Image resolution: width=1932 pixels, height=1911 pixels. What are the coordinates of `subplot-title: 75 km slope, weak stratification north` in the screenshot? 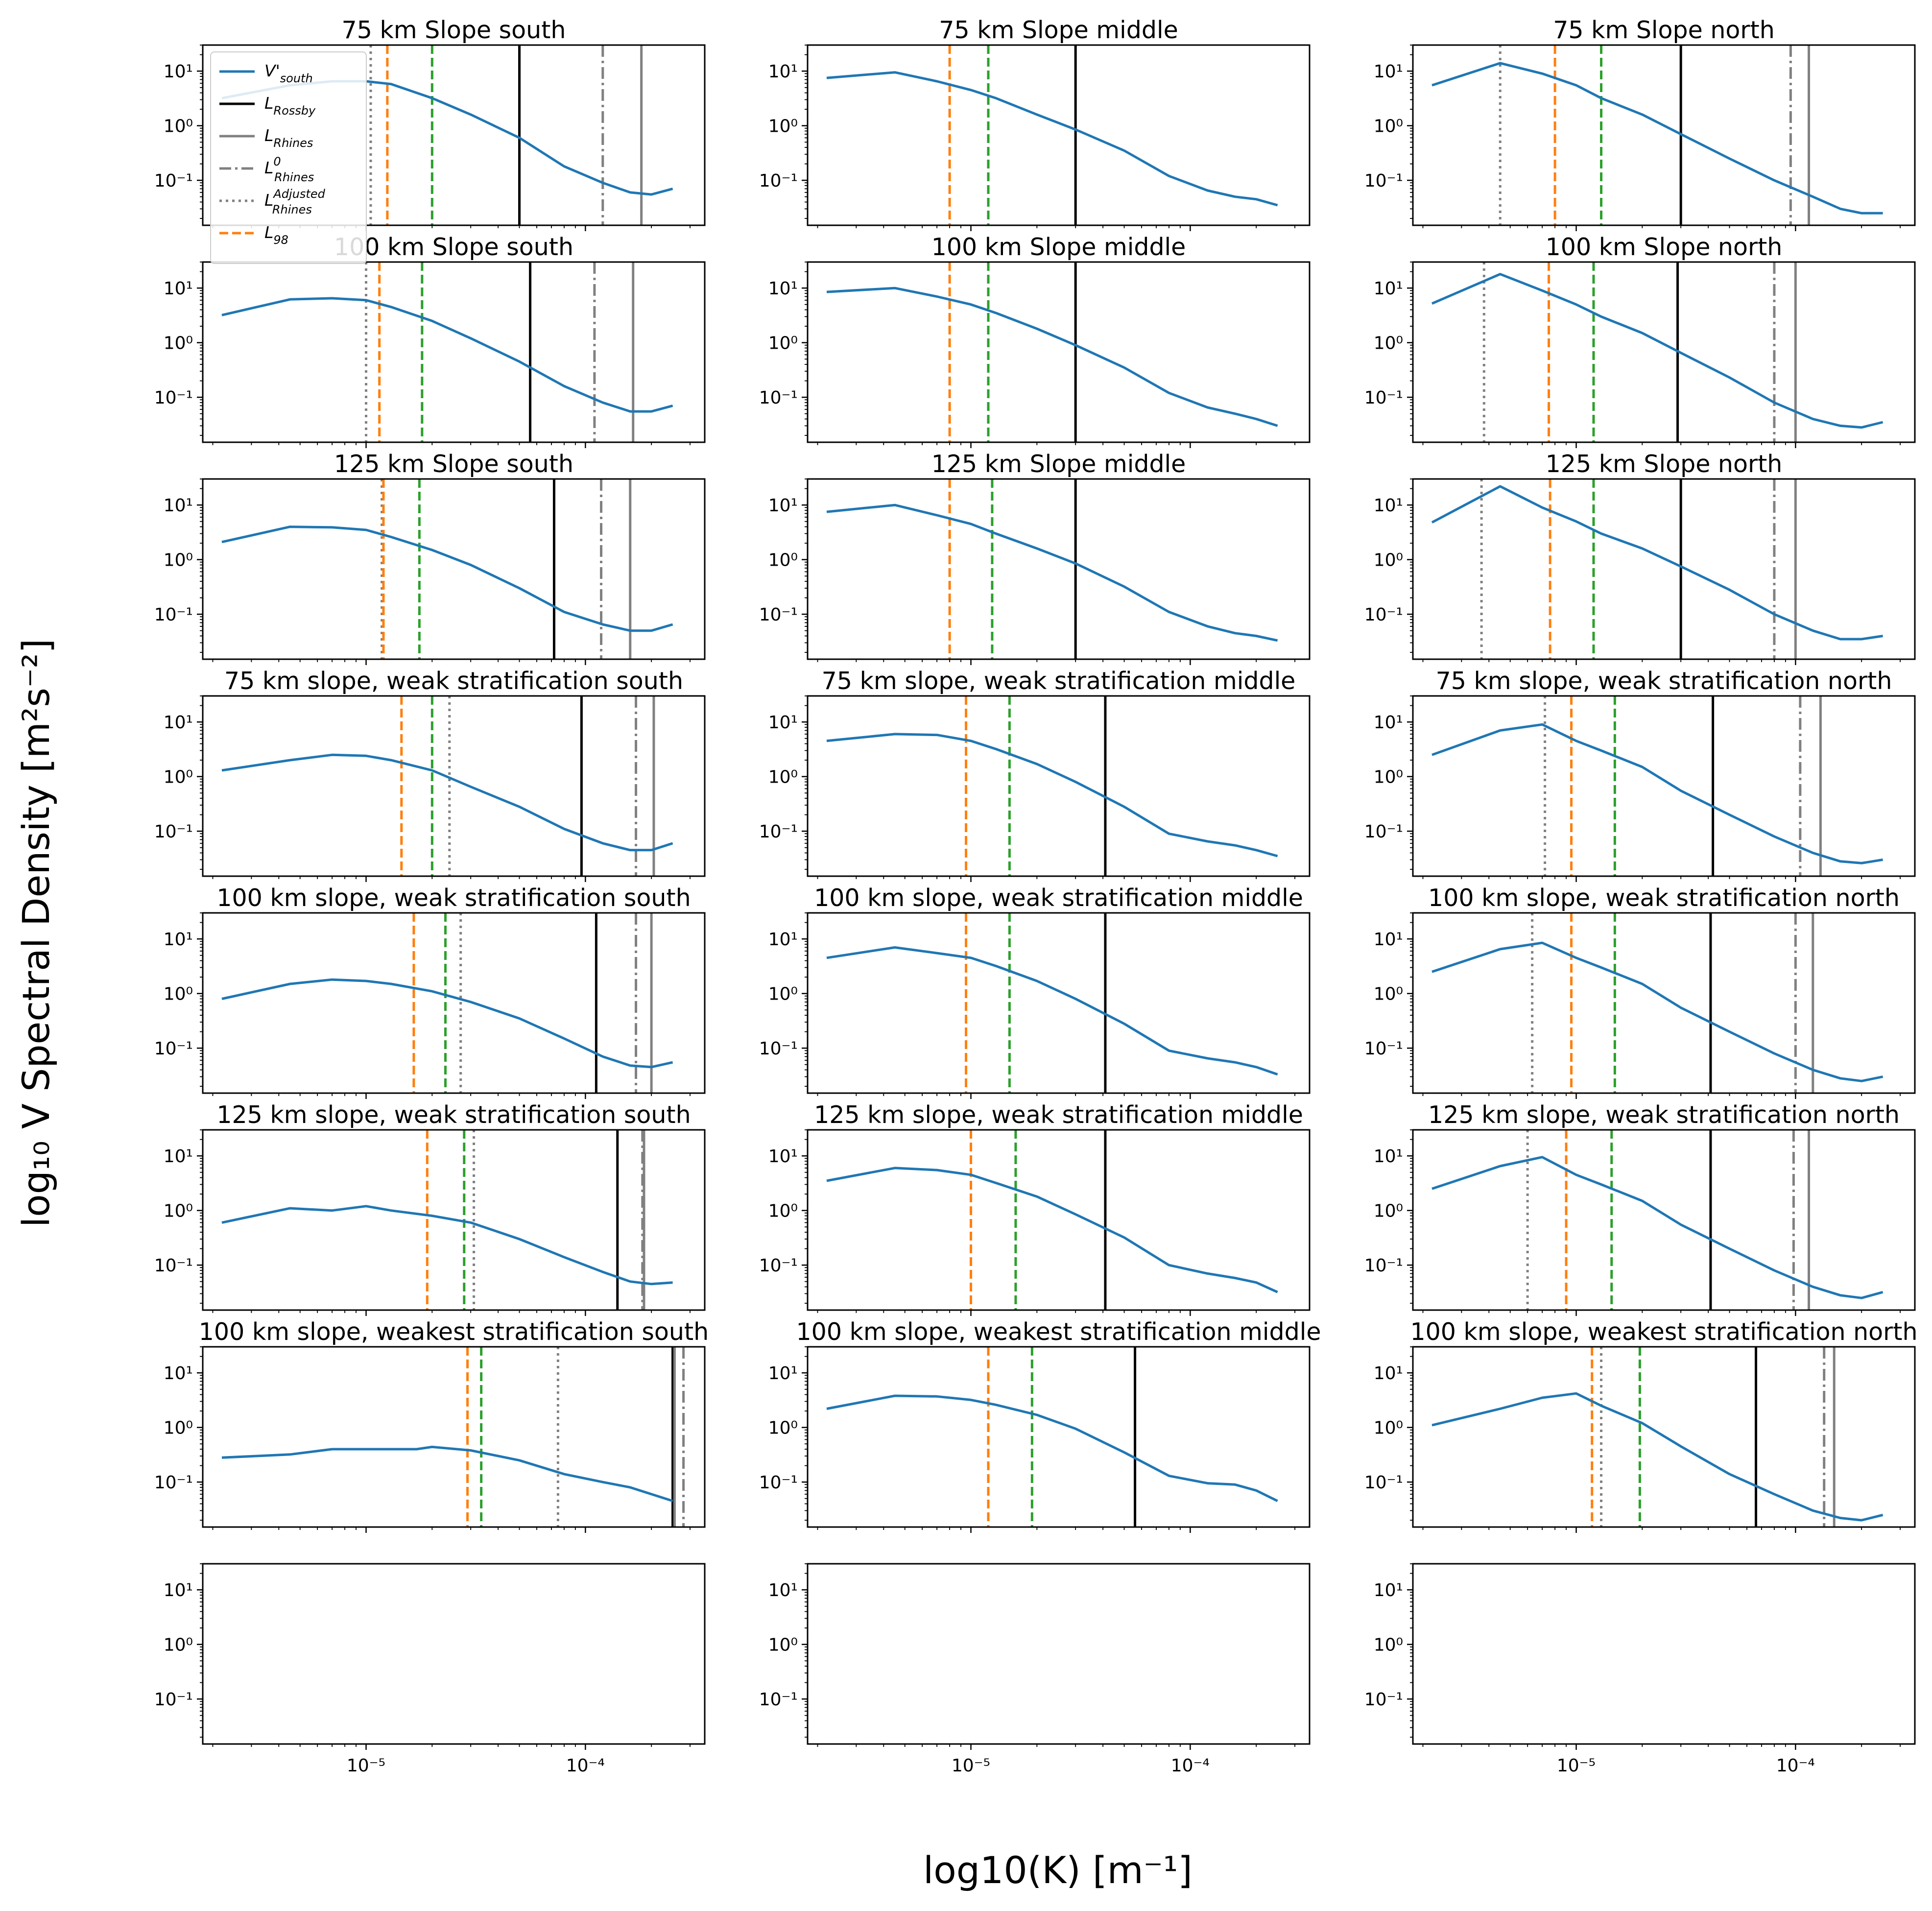 It's located at (1664, 681).